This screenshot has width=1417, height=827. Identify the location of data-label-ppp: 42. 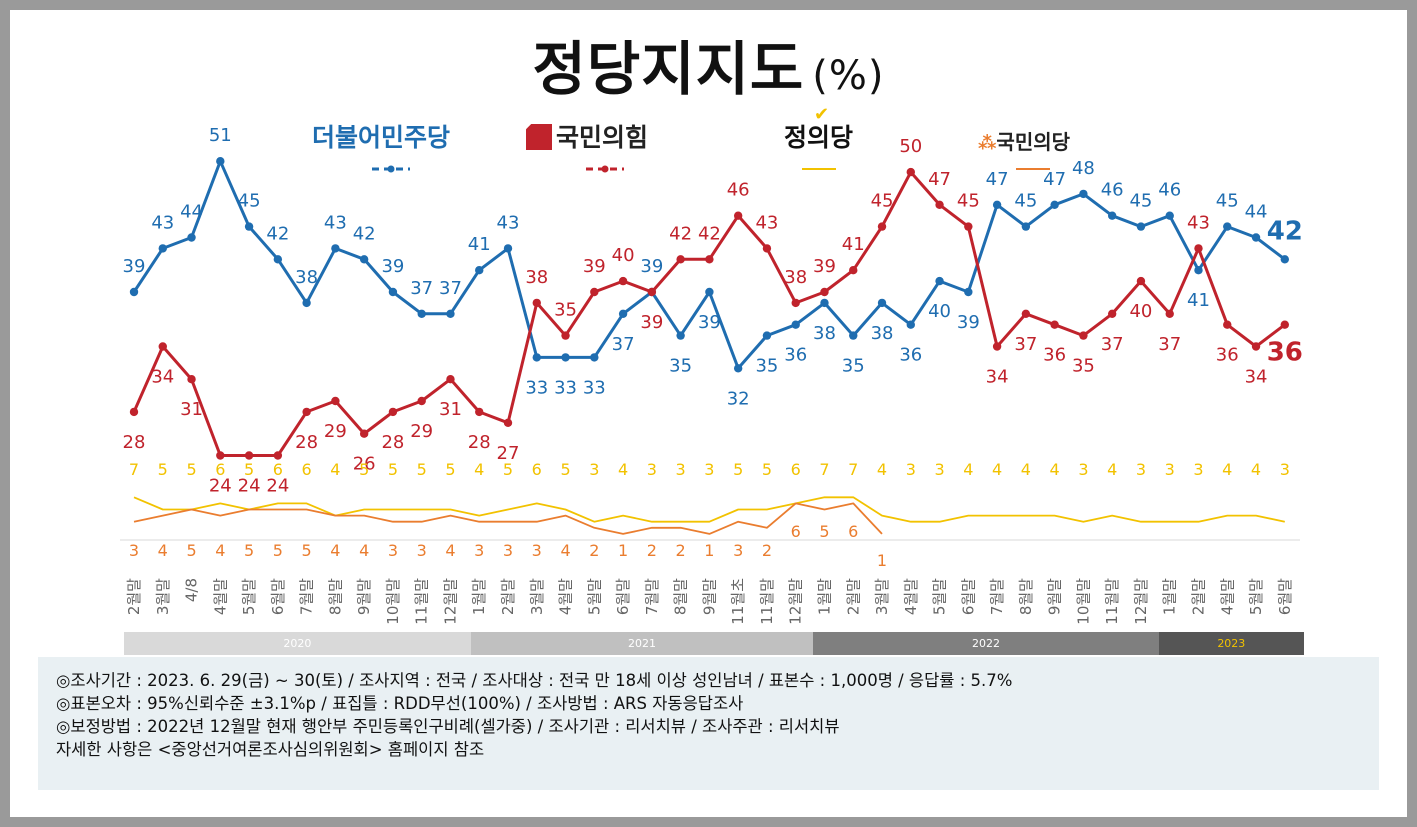
(680, 233).